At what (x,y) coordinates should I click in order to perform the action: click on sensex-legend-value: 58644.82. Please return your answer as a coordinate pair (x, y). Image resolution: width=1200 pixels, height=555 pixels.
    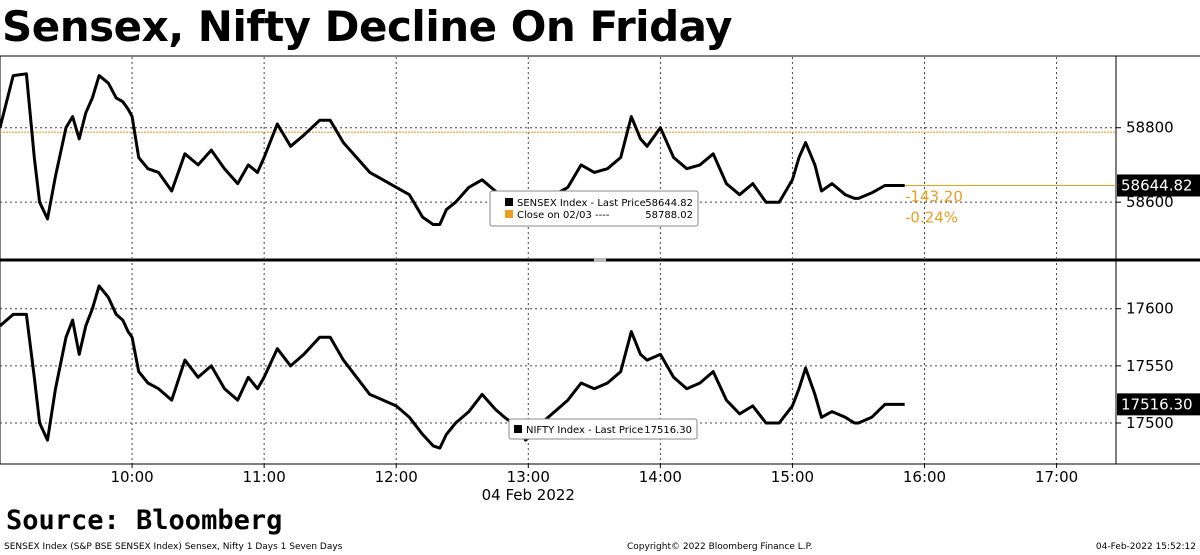
    Looking at the image, I should click on (669, 203).